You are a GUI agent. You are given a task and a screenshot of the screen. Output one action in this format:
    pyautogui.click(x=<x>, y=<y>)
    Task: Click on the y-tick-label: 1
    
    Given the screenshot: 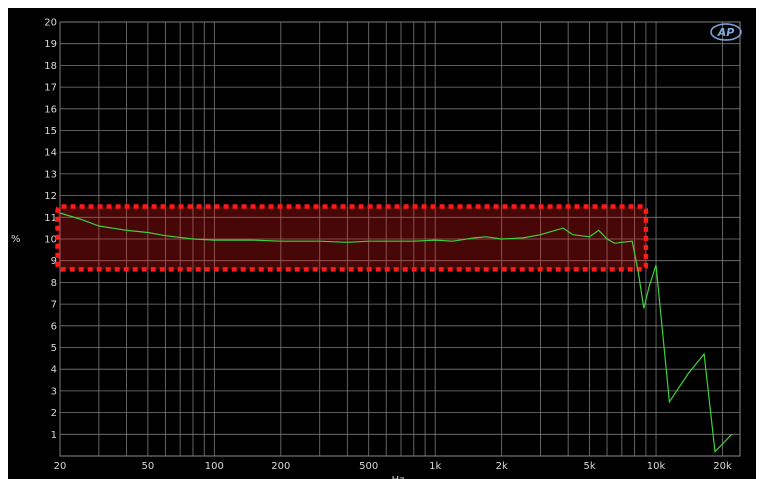 What is the action you would take?
    pyautogui.click(x=54, y=435)
    